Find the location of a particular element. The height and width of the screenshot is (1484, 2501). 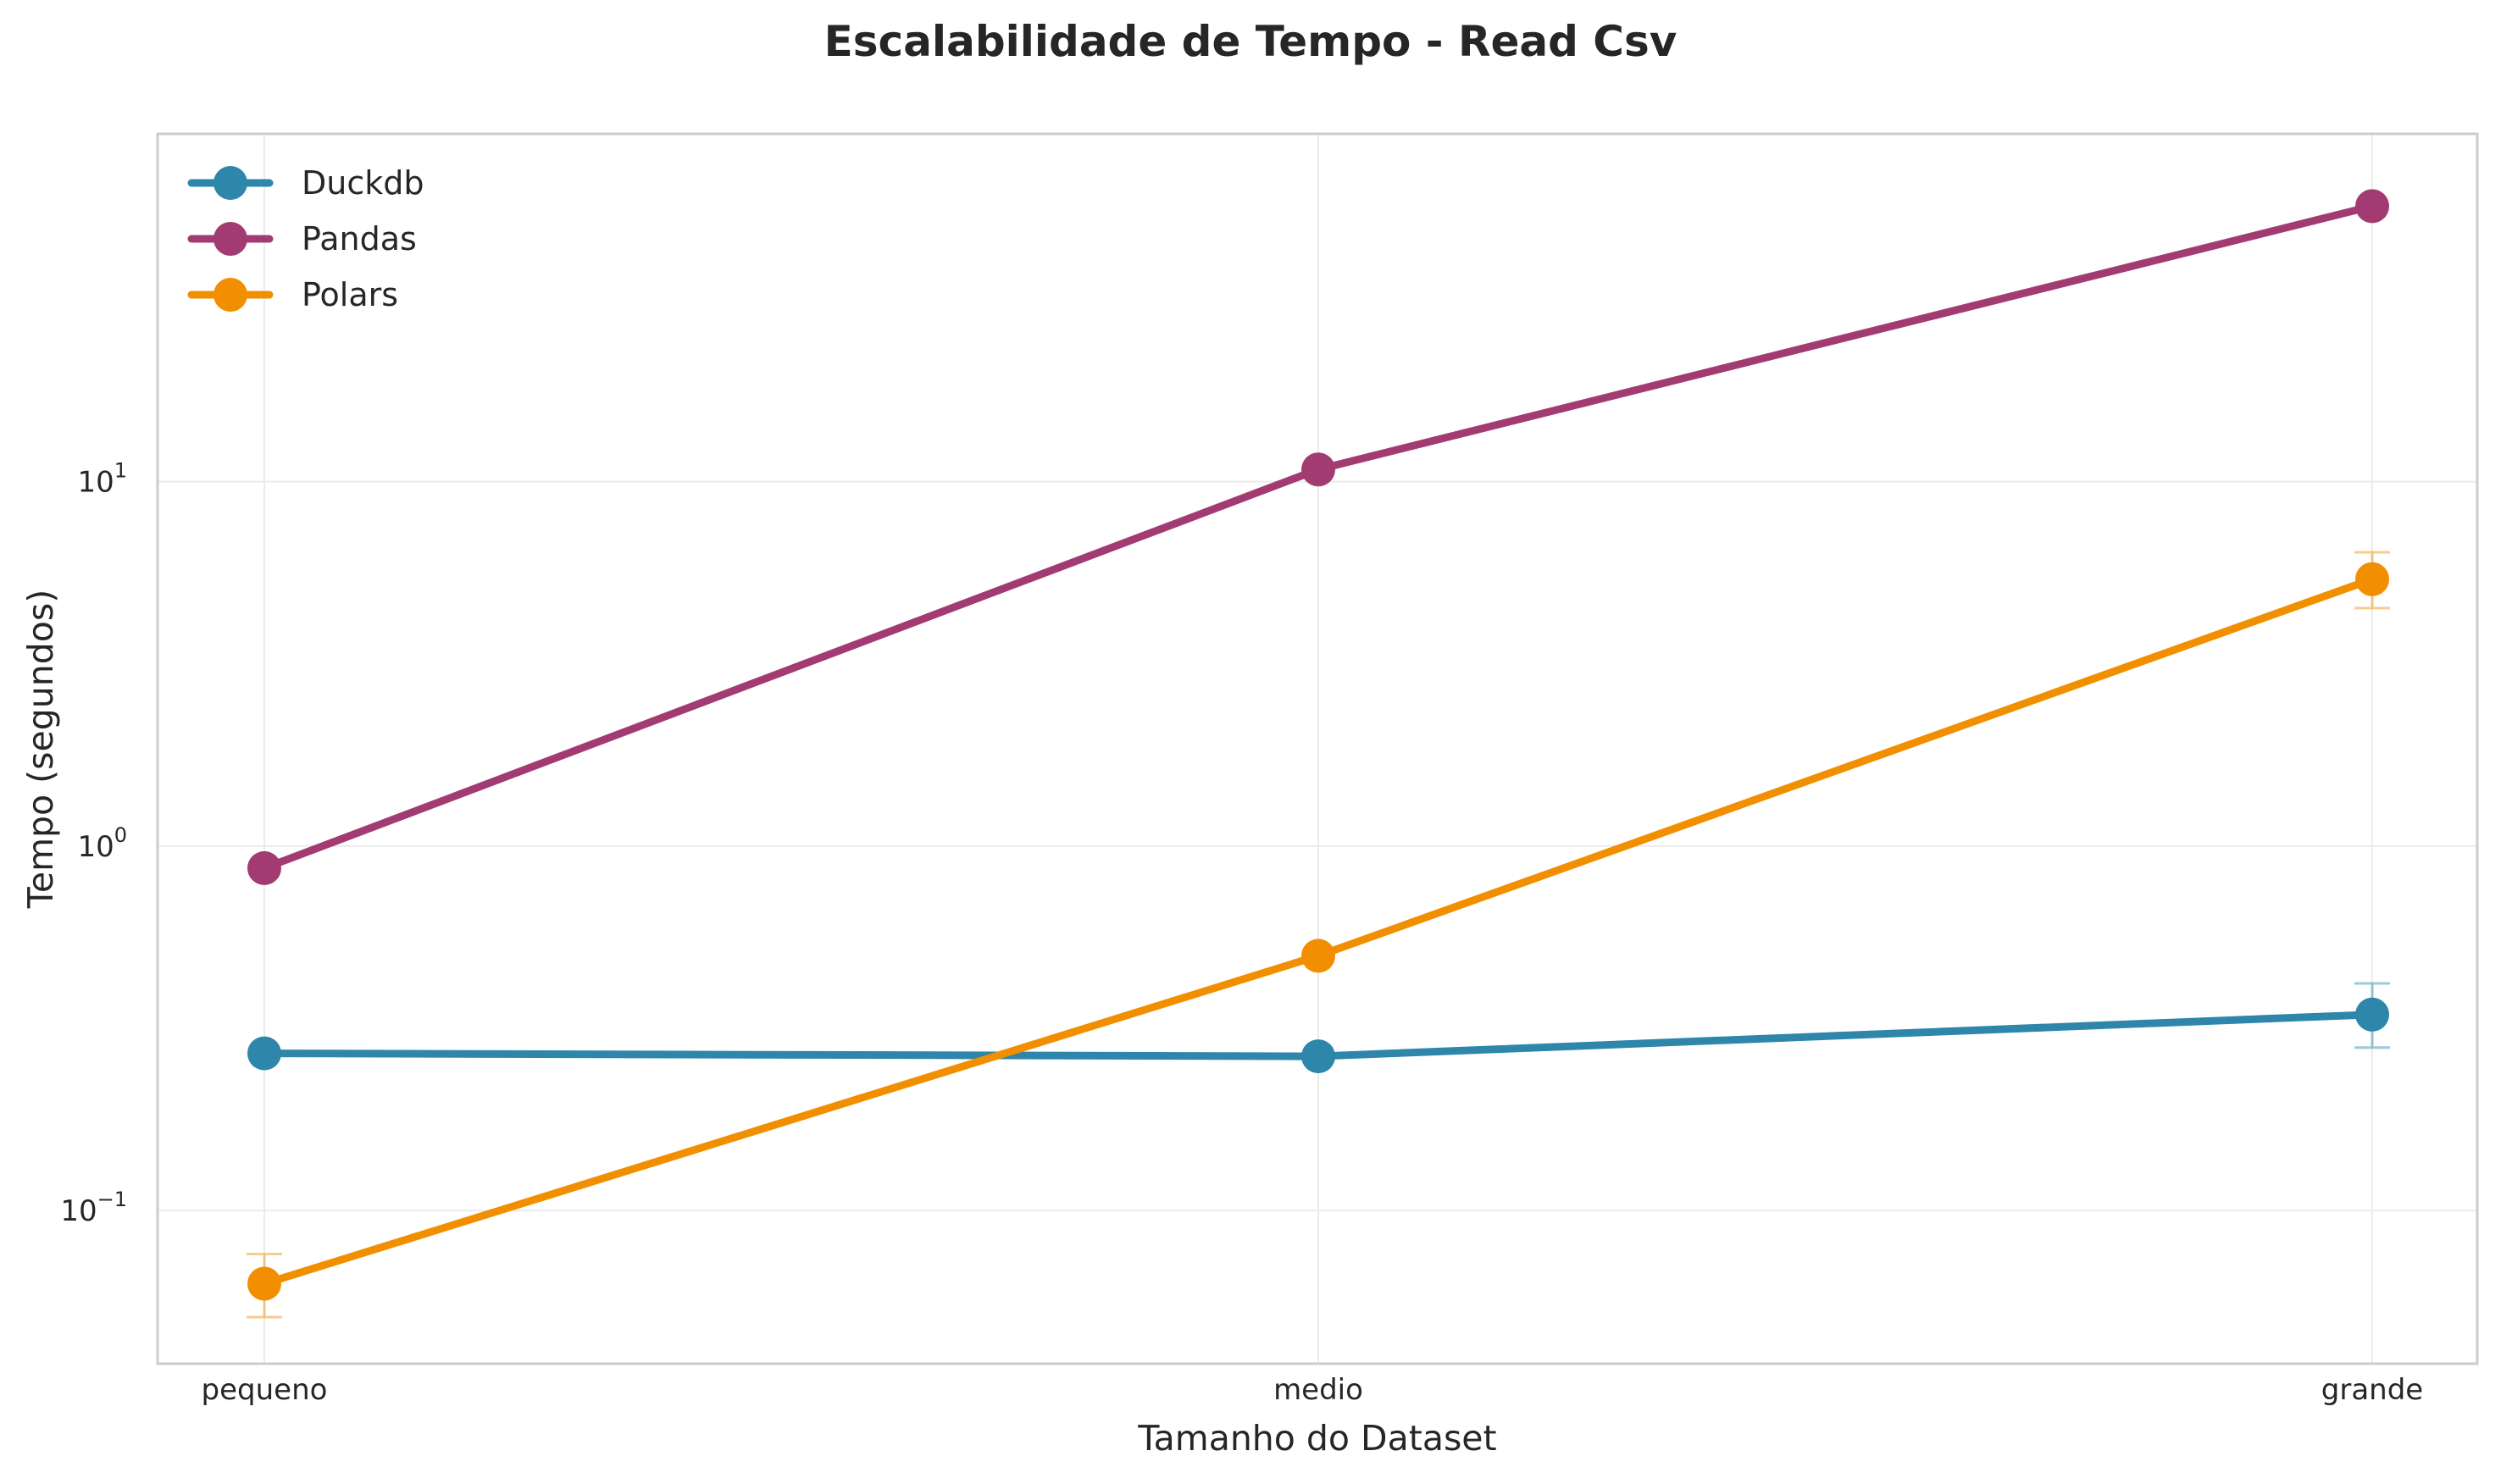

legend: Duckdb Pandas Polars is located at coordinates (305, 238).